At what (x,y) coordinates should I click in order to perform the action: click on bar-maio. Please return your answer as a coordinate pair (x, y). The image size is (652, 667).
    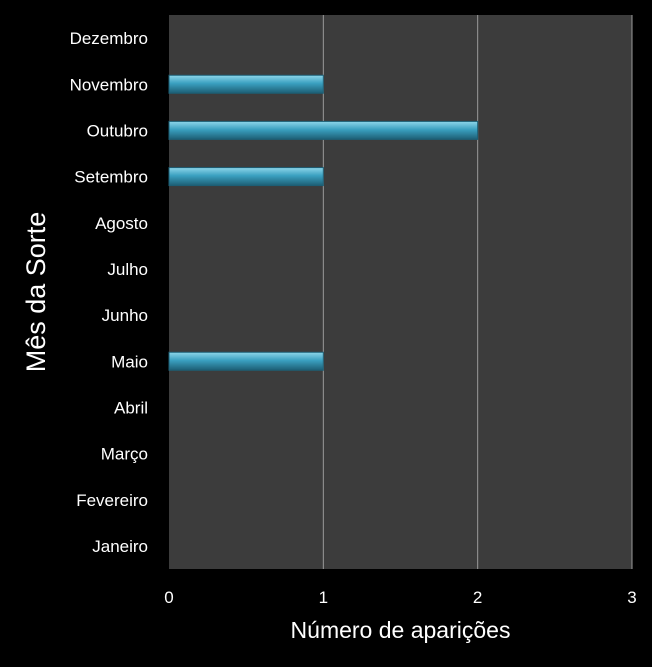
    Looking at the image, I should click on (246, 361).